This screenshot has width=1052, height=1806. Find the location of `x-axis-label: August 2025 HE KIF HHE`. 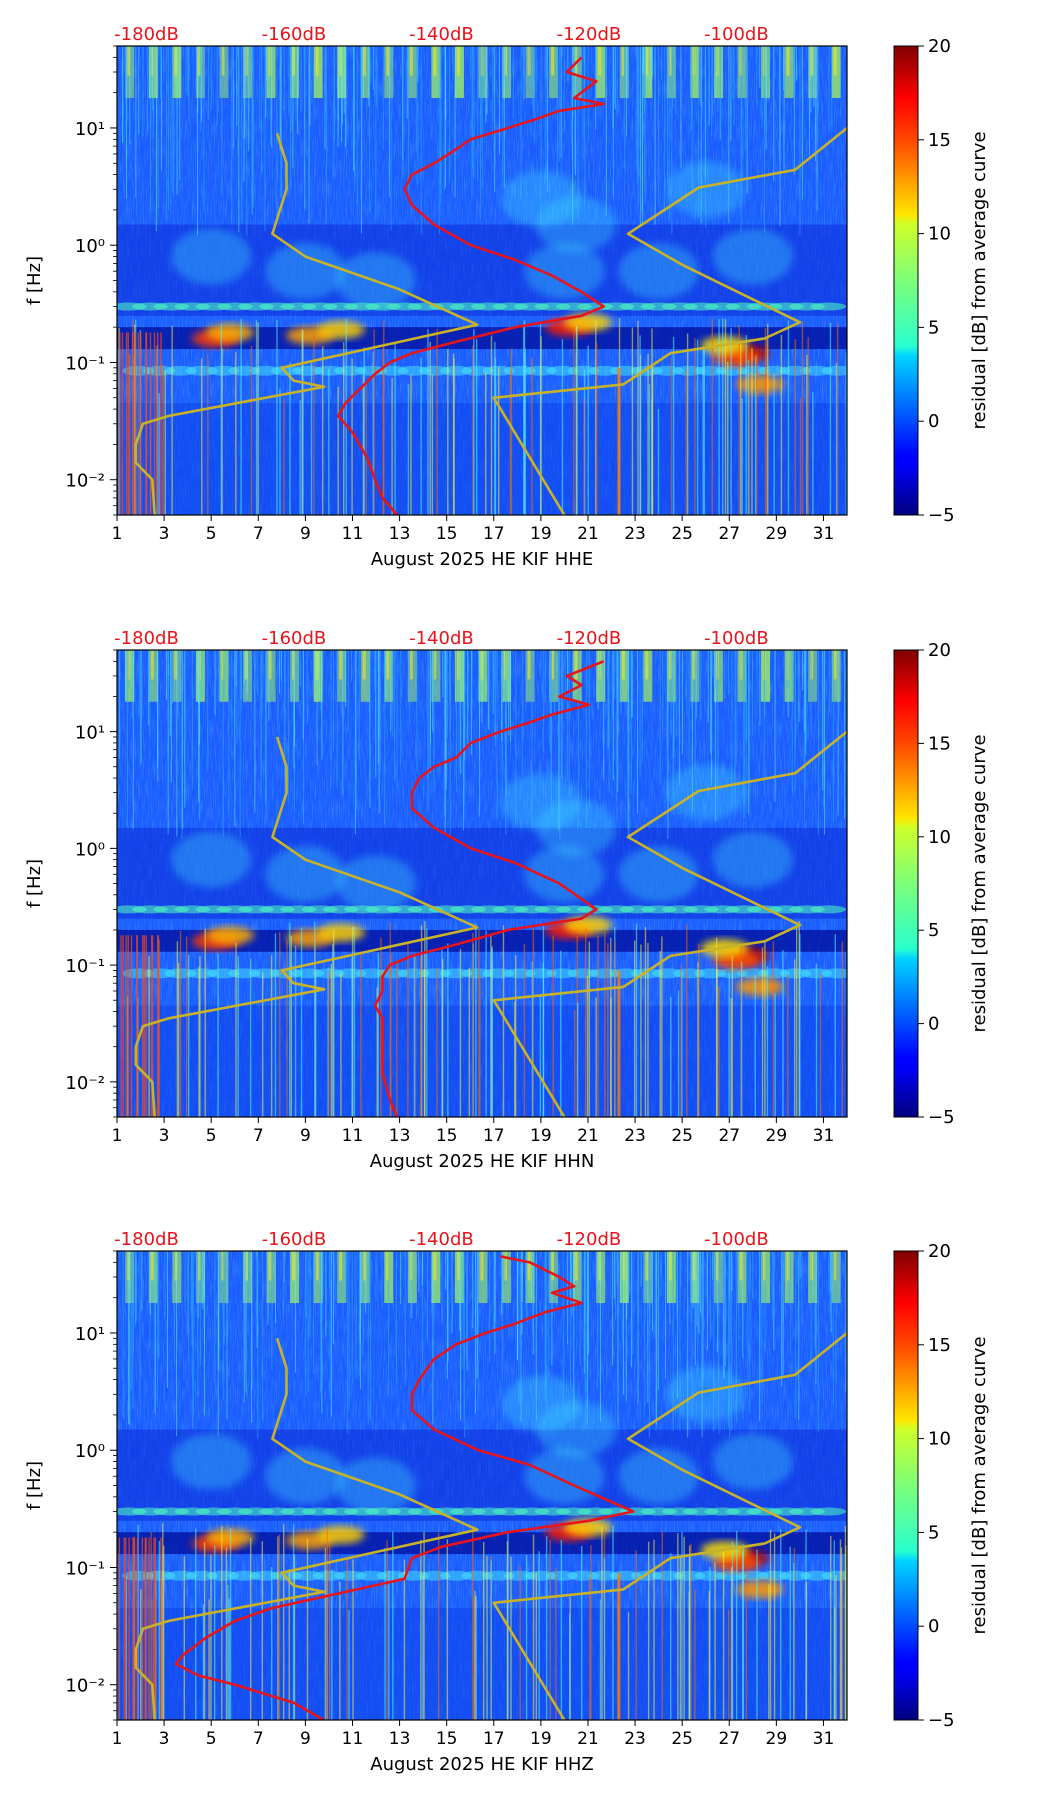

x-axis-label: August 2025 HE KIF HHE is located at coordinates (482, 559).